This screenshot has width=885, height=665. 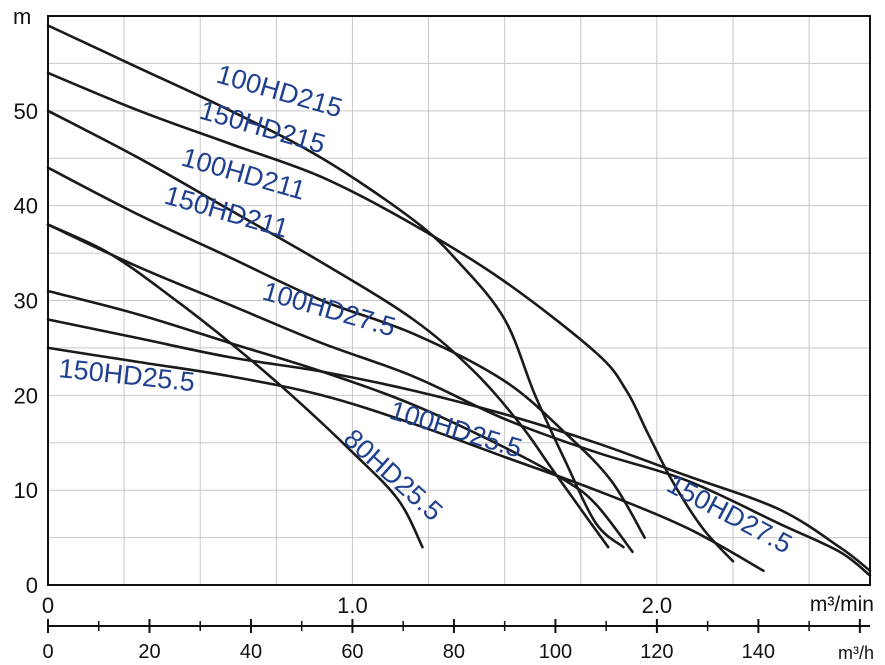 What do you see at coordinates (251, 652) in the screenshot?
I see `secondary-tick-label: 40` at bounding box center [251, 652].